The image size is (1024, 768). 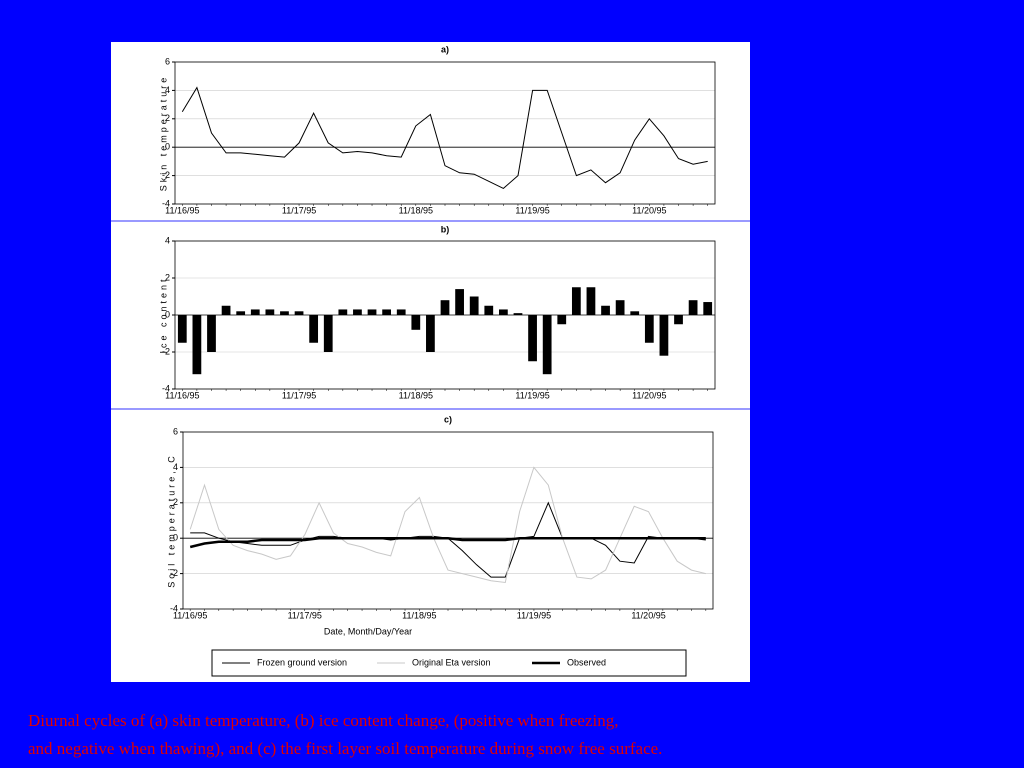 What do you see at coordinates (451, 662) in the screenshot?
I see `legend-label: Original Eta version` at bounding box center [451, 662].